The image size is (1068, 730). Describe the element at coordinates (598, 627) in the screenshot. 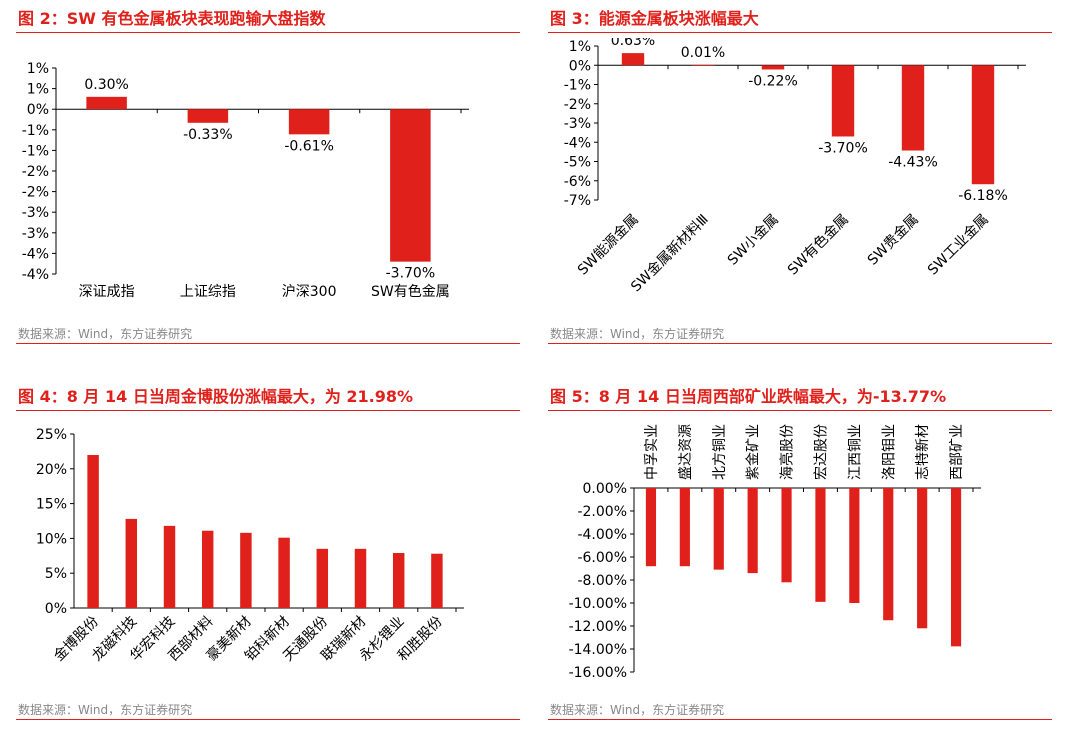

I see `y-tick-label: -12.00%` at that location.